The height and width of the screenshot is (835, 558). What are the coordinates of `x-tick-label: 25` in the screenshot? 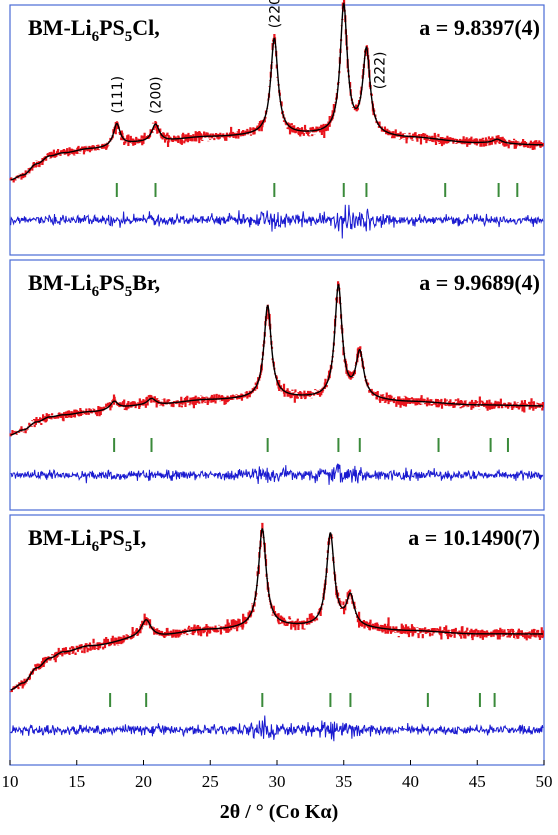 It's located at (210, 781).